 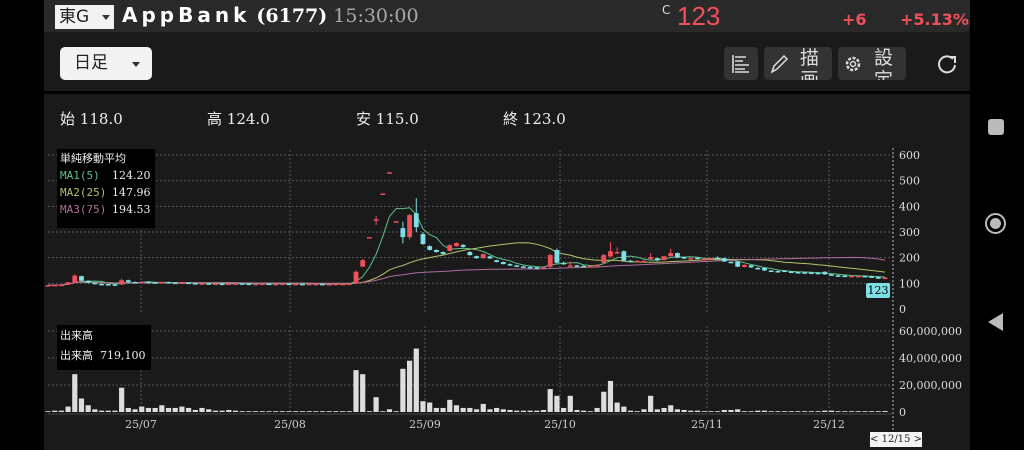 What do you see at coordinates (136, 64) in the screenshot?
I see `chevron-down-icon` at bounding box center [136, 64].